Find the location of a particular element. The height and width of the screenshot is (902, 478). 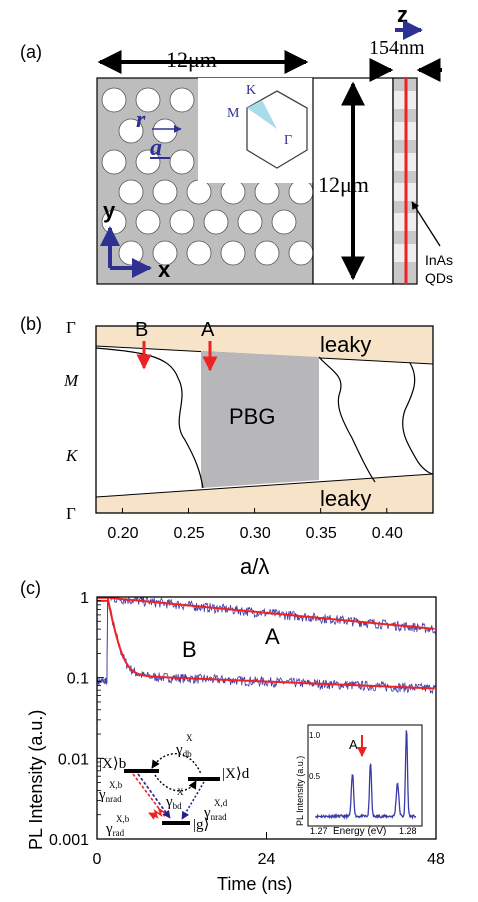

inset-frame is located at coordinates (365, 775).